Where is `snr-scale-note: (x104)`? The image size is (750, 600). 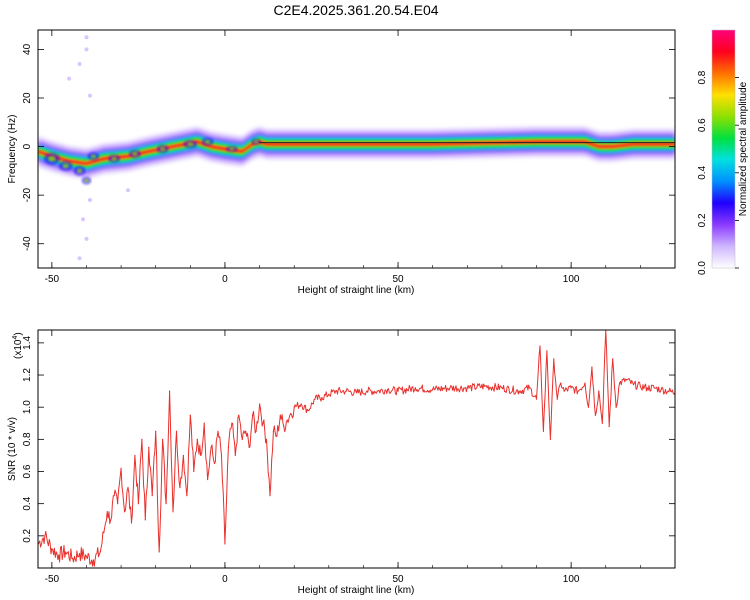 snr-scale-note: (x104) is located at coordinates (18, 345).